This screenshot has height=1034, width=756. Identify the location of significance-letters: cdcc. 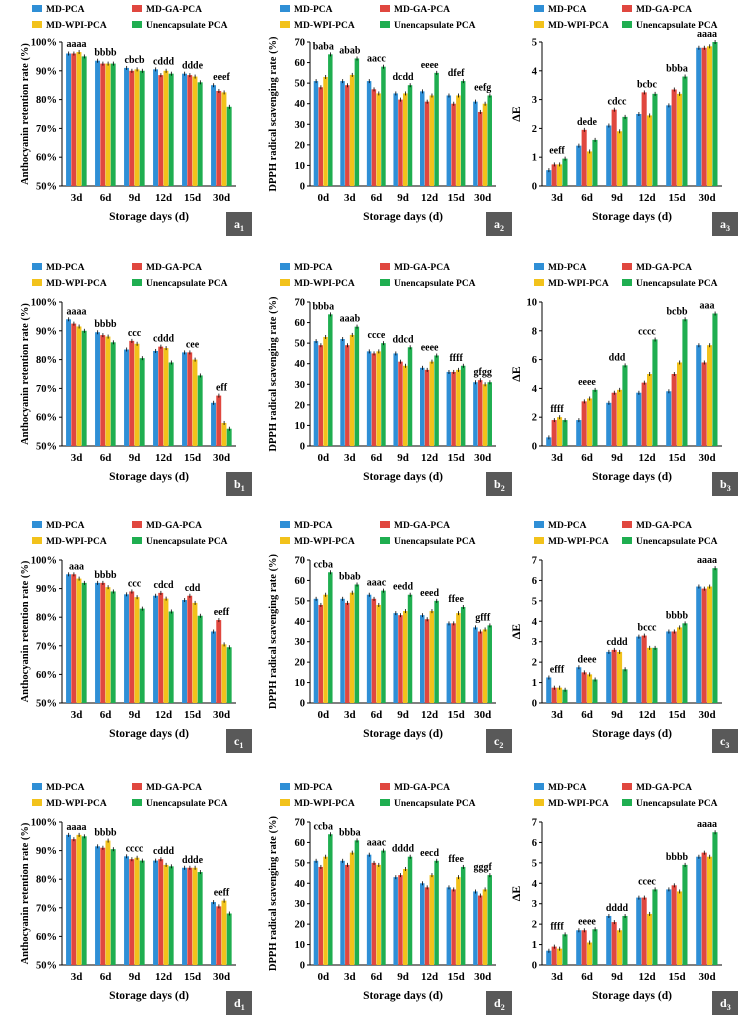
(617, 102).